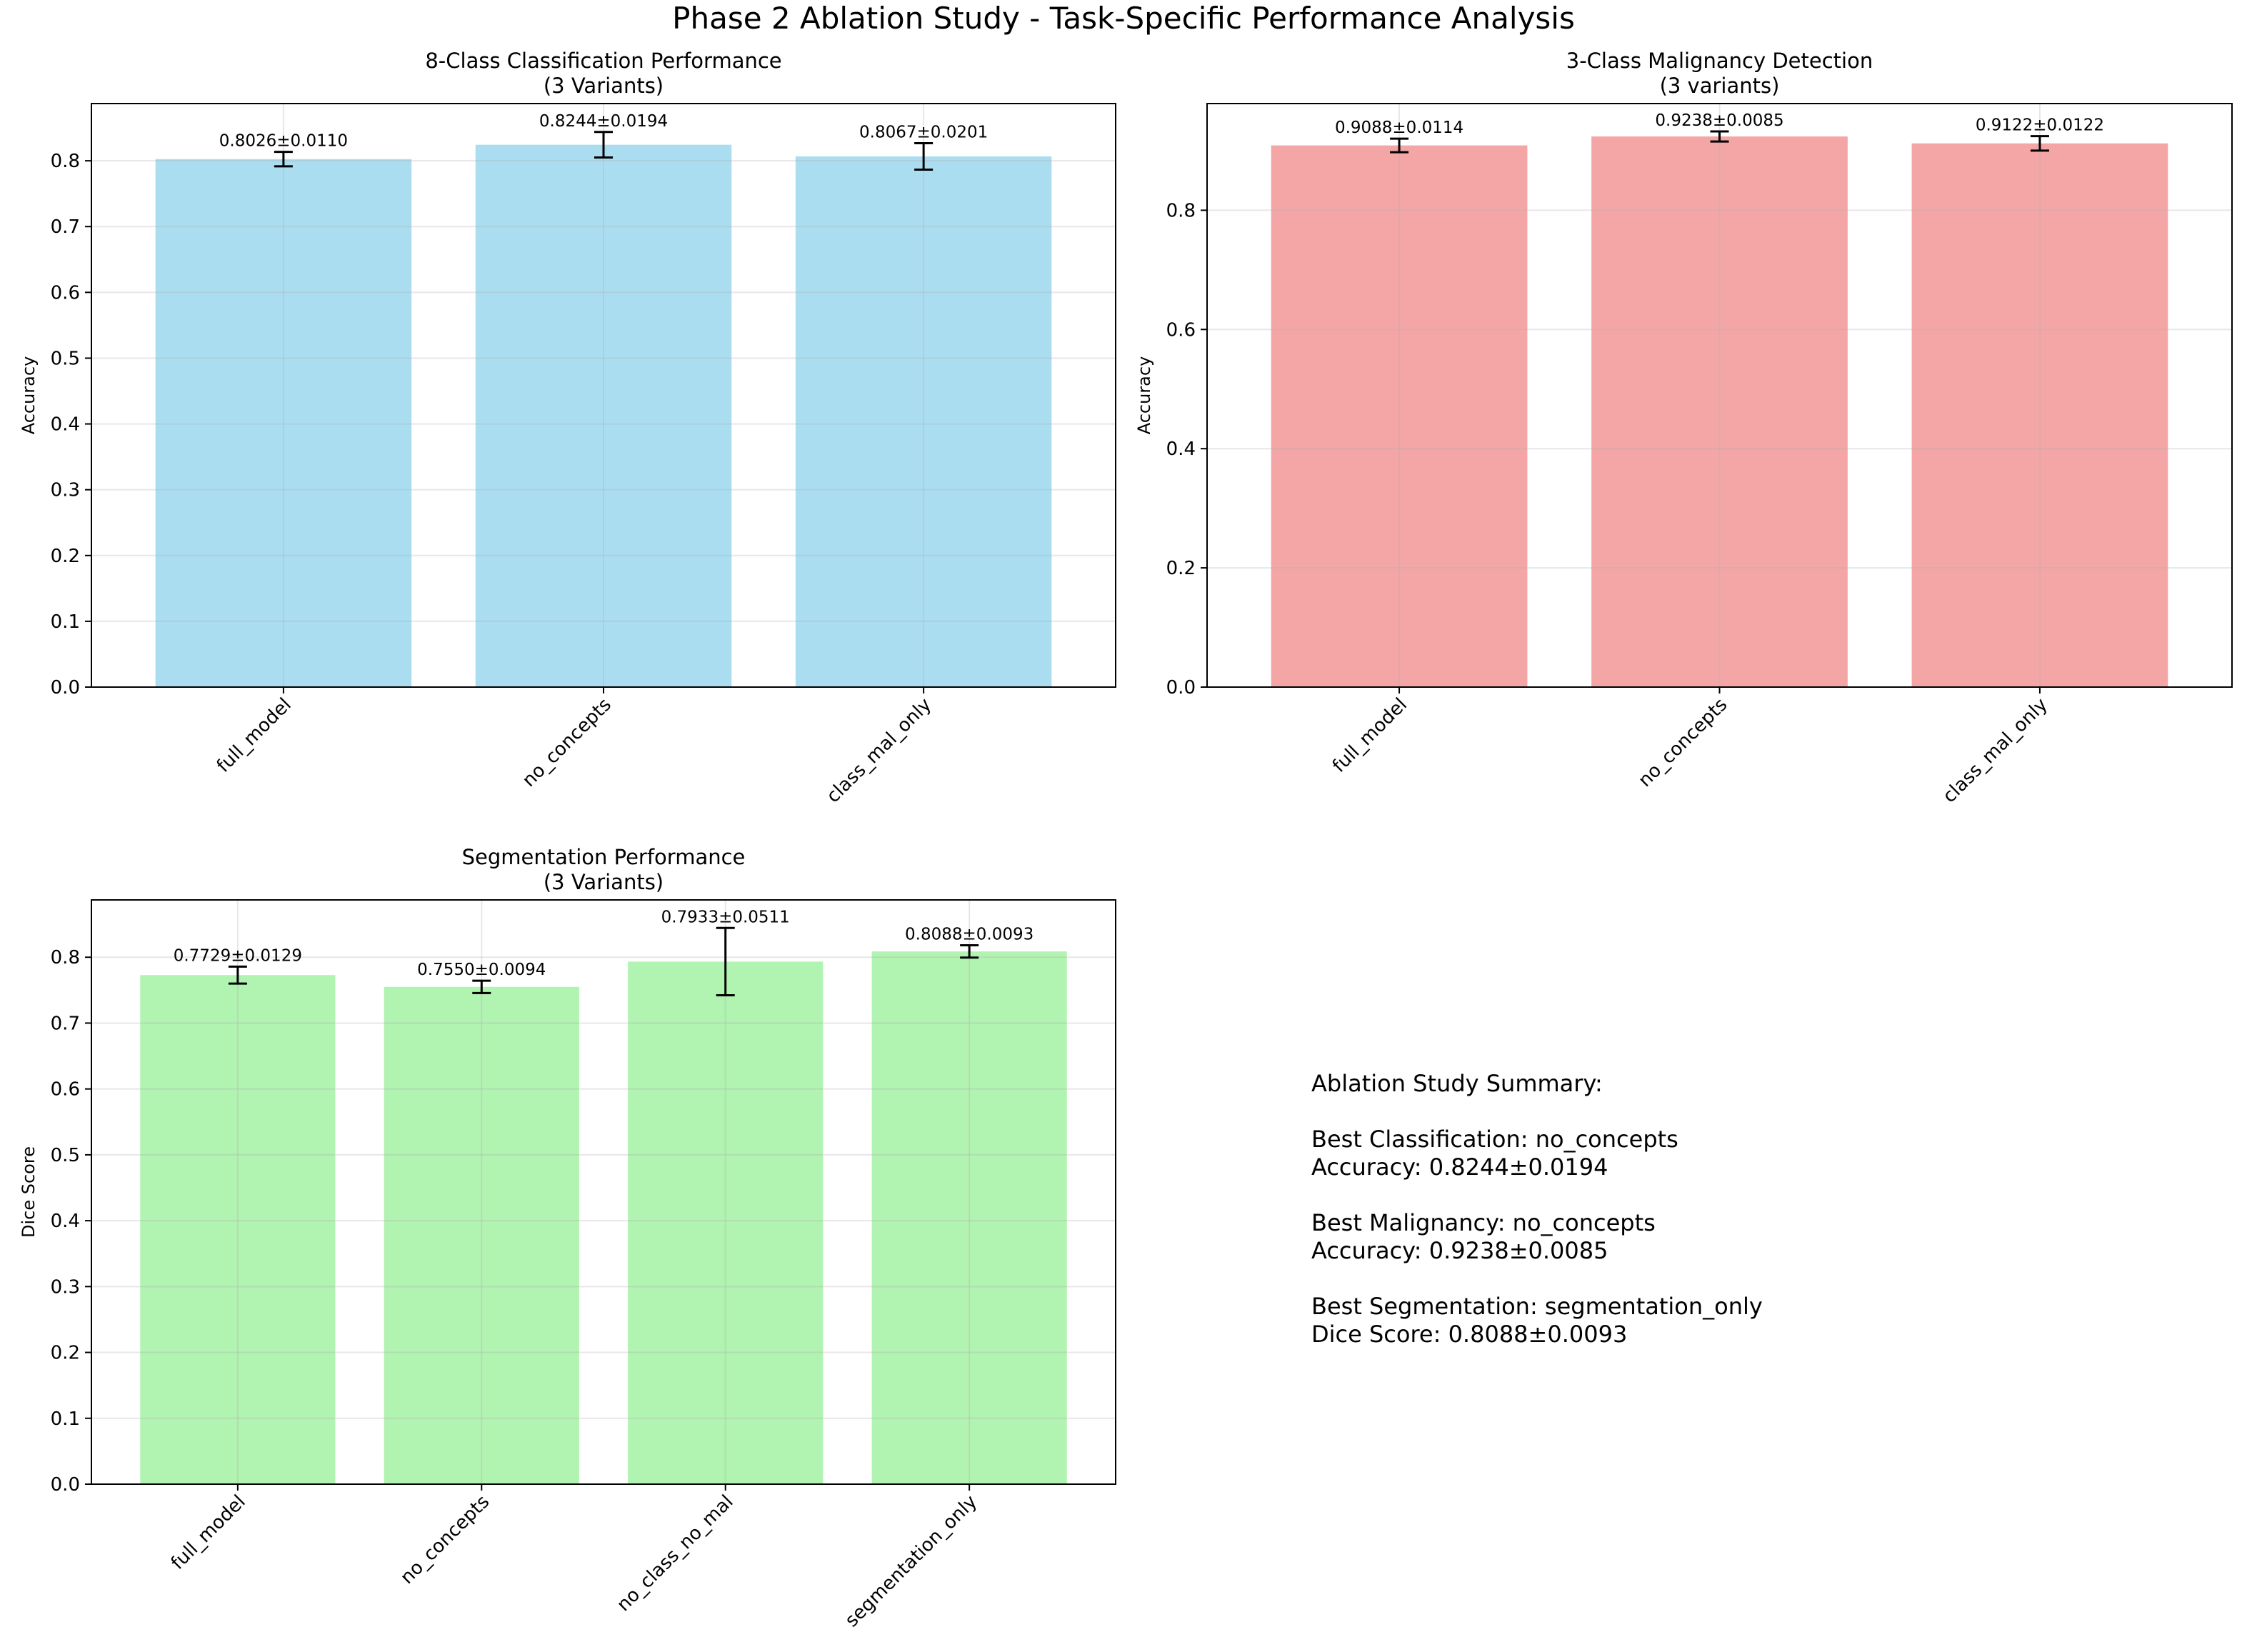  I want to click on value-label-no_concepts: 0.9238±0.0085, so click(1719, 120).